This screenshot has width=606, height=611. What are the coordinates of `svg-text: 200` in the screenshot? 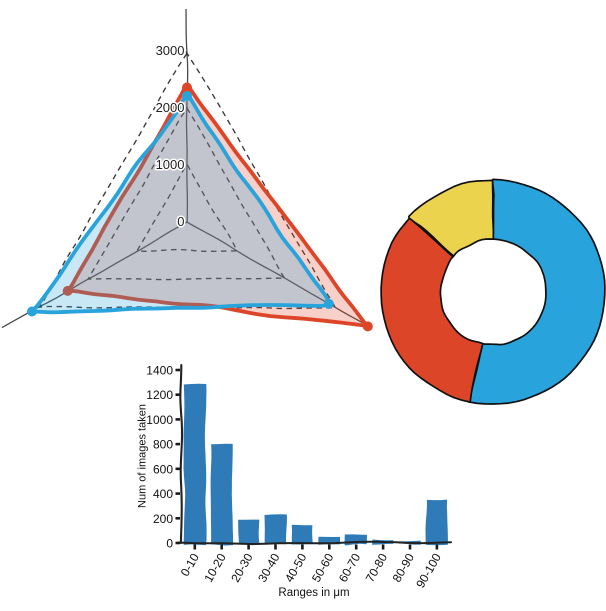 It's located at (163, 519).